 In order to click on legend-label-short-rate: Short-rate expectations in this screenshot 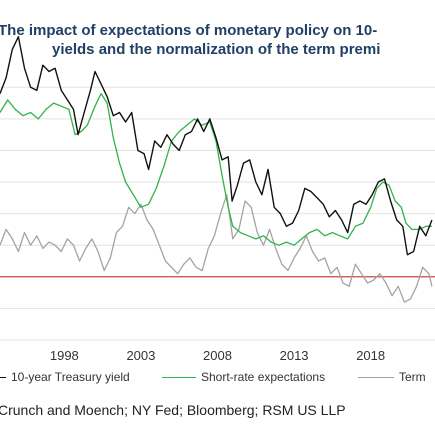, I will do `click(263, 377)`.